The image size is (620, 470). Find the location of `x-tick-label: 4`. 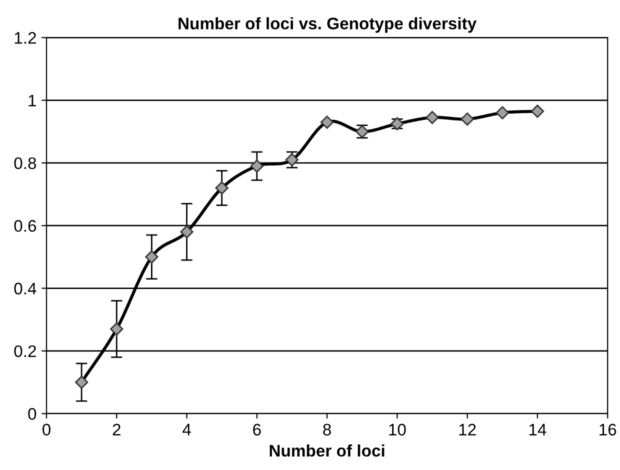

x-tick-label: 4 is located at coordinates (186, 430).